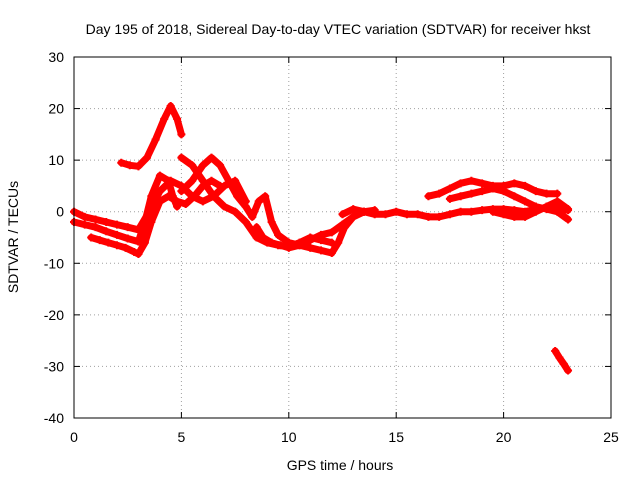 The width and height of the screenshot is (640, 480). I want to click on y-axis-label: SDTVAR / TECUs, so click(13, 237).